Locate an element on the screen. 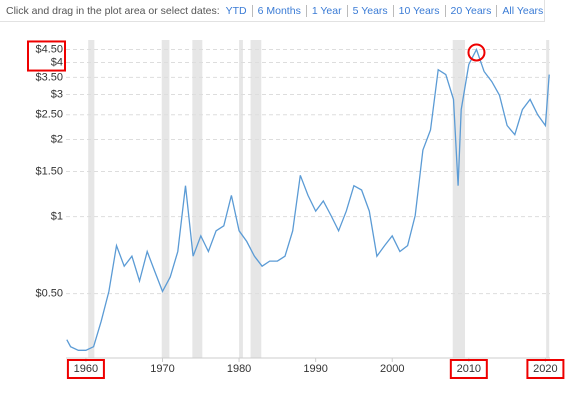 The width and height of the screenshot is (572, 404). y-tick-label: $0.50 is located at coordinates (49, 293).